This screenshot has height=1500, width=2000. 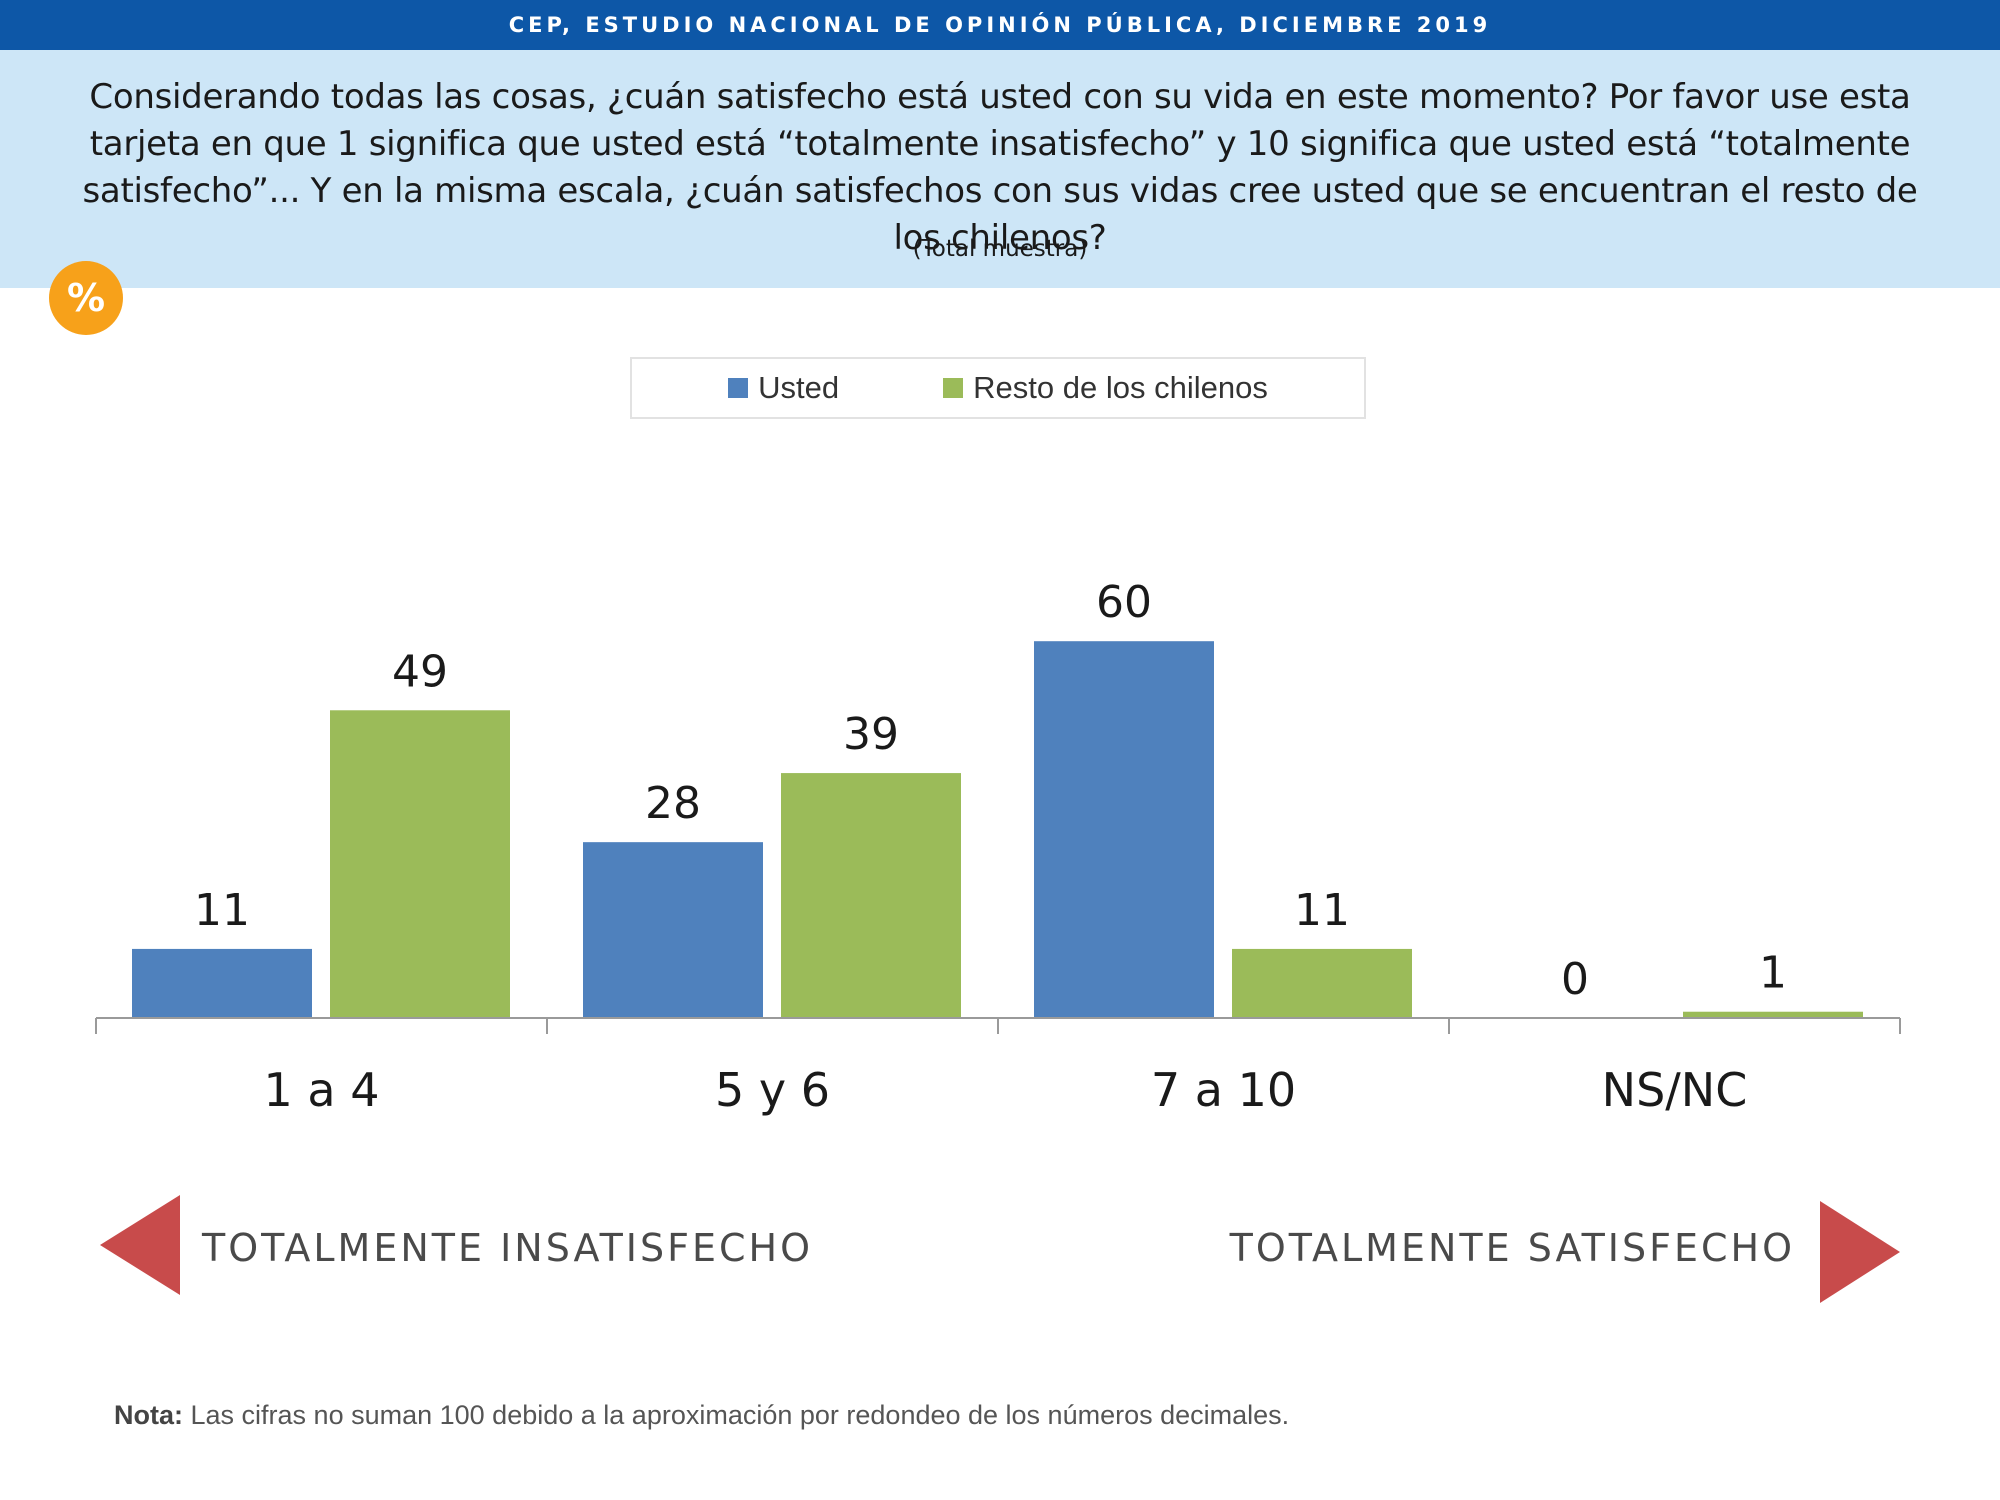 I want to click on legend-swatch-usted, so click(x=738, y=388).